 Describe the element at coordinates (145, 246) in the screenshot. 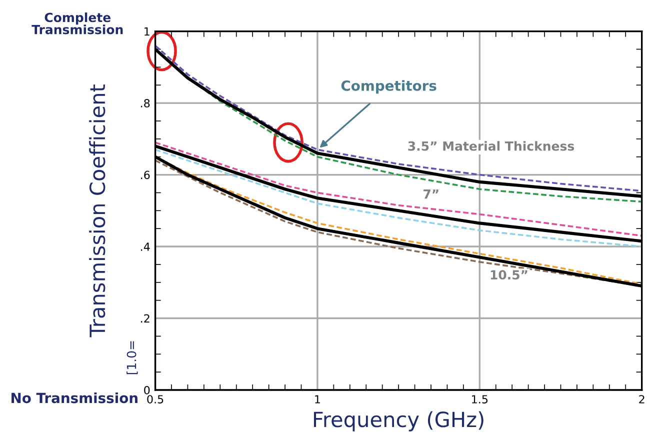

I see `y-tick-label: .4` at that location.